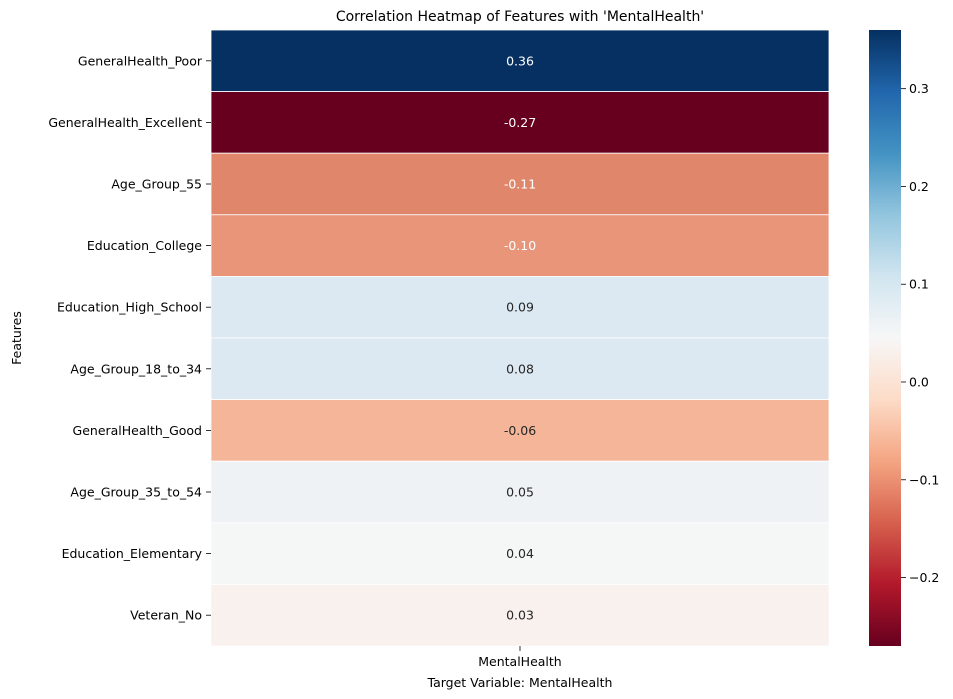  What do you see at coordinates (919, 88) in the screenshot?
I see `colorbar-tick-label: 0.3` at bounding box center [919, 88].